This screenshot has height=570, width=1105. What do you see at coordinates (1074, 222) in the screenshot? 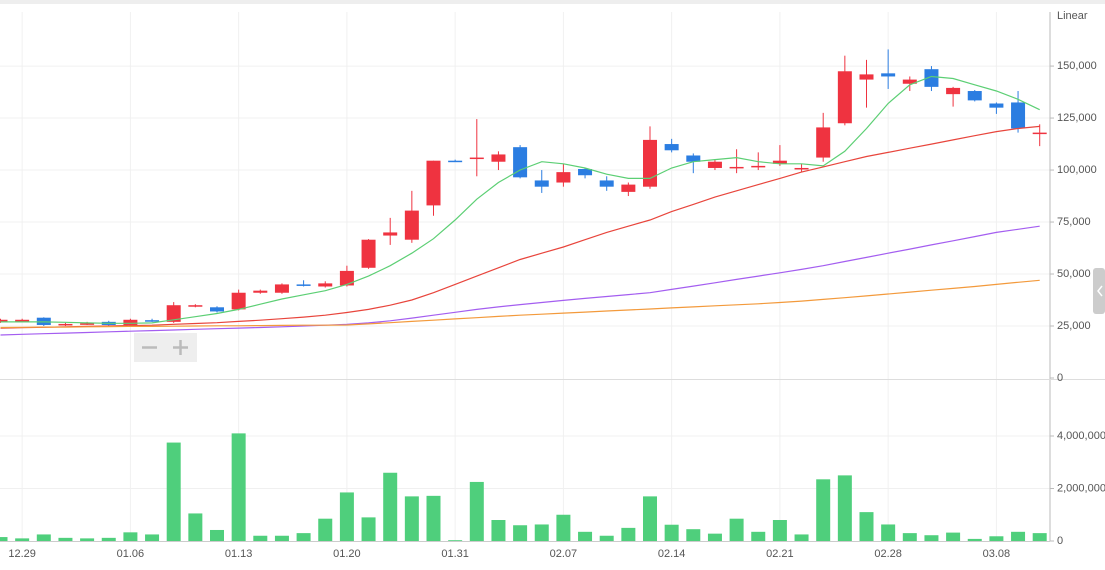
I see `y-tick-label: 75,000` at bounding box center [1074, 222].